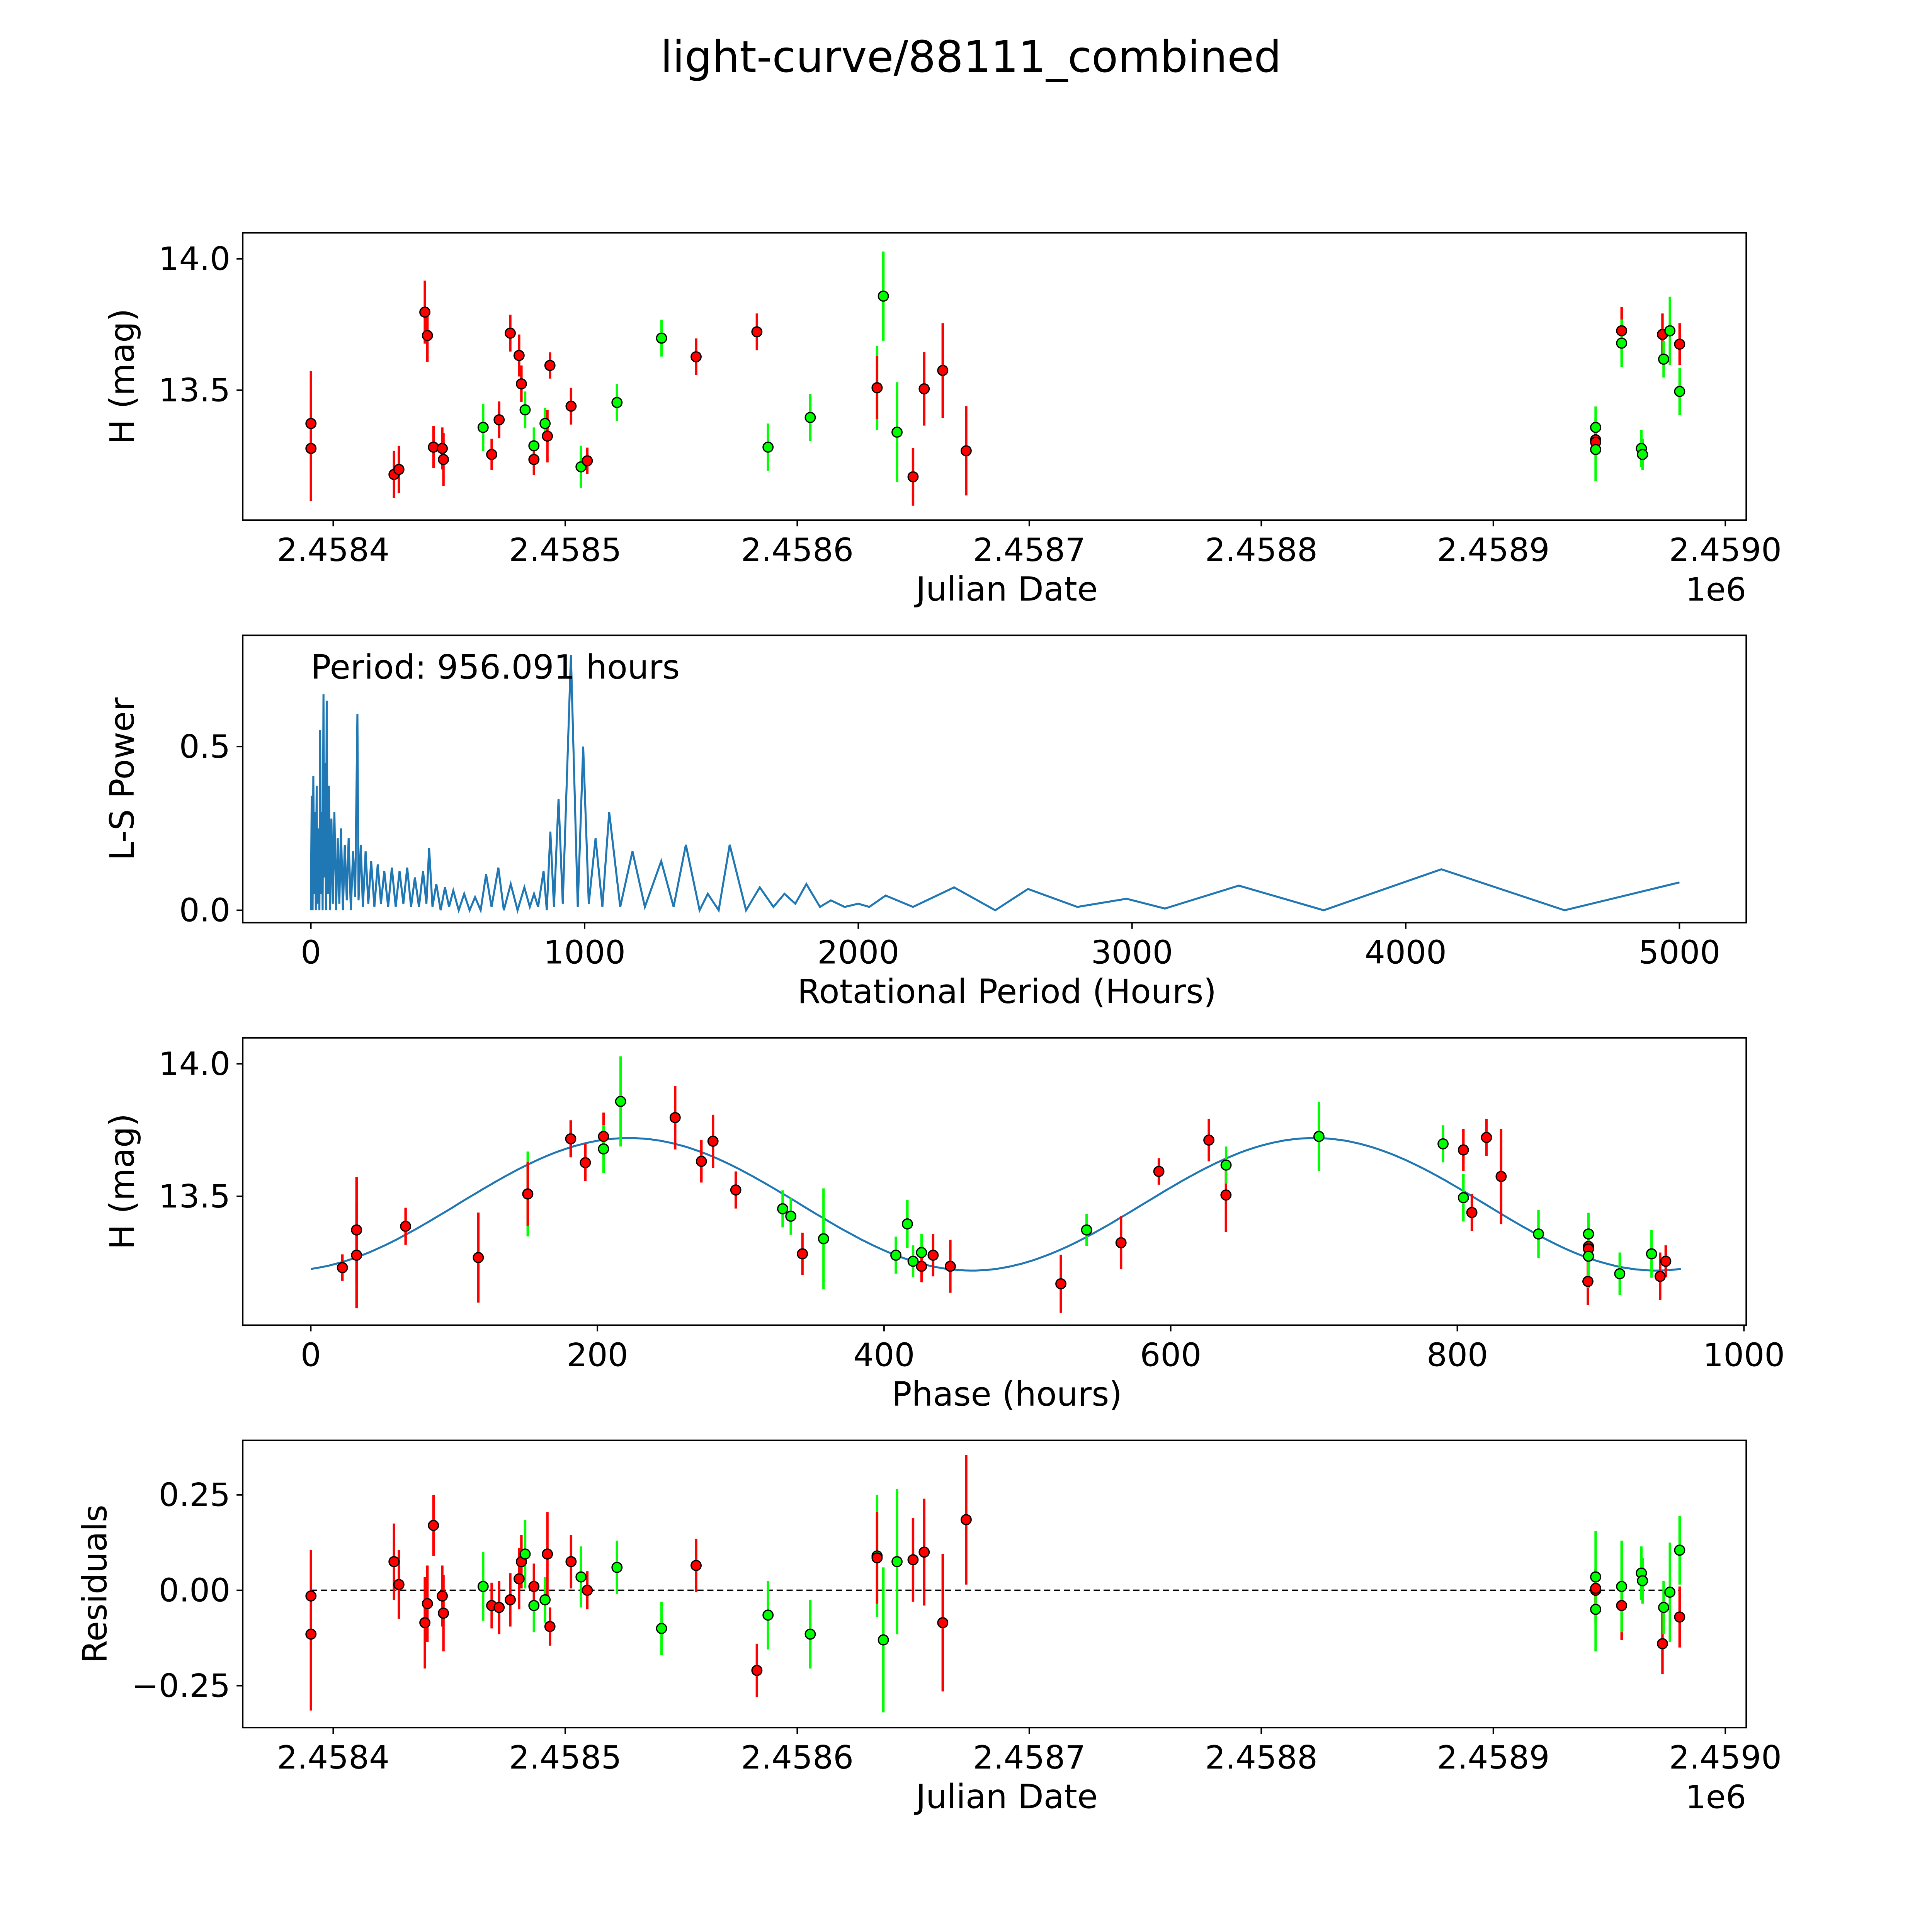 The width and height of the screenshot is (1932, 1932). I want to click on x-axis-label: Phase (hours), so click(1006, 1395).